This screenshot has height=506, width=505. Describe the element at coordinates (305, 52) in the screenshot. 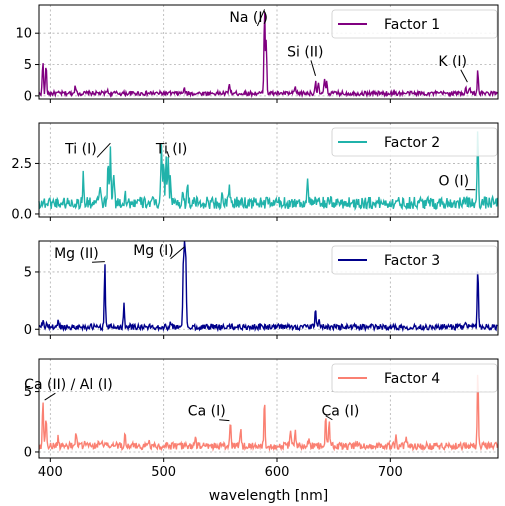

I see `annotation-label: Si (II)` at that location.